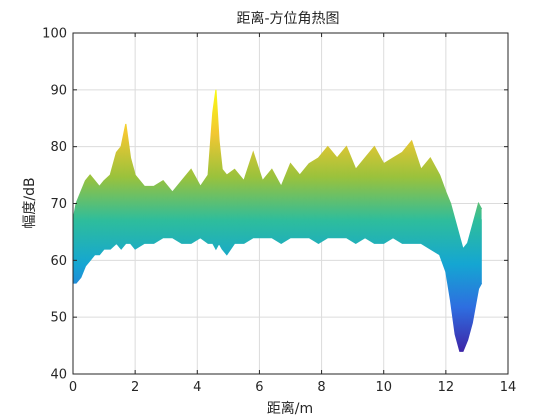 This screenshot has width=560, height=420. I want to click on y-axis-title: 幅度/dB, so click(30, 202).